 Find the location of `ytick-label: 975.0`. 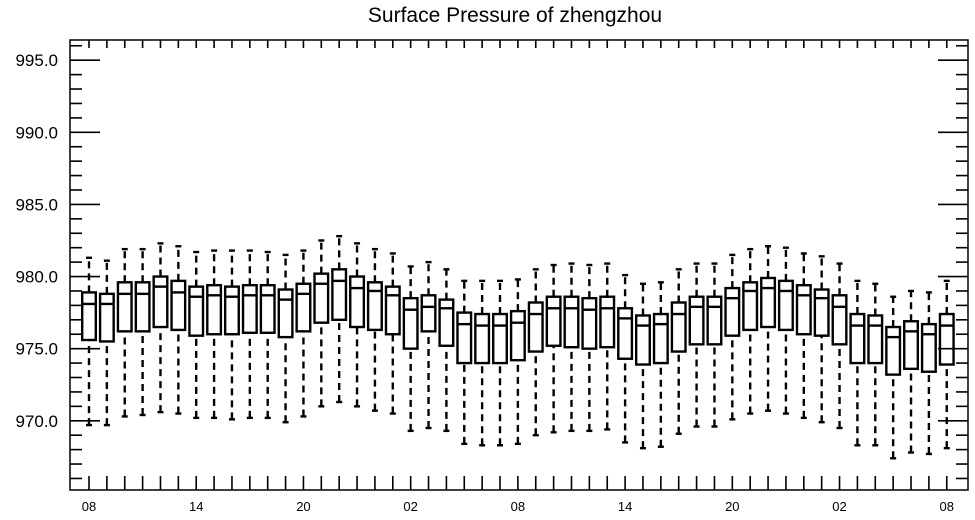

ytick-label: 975.0 is located at coordinates (36, 349).